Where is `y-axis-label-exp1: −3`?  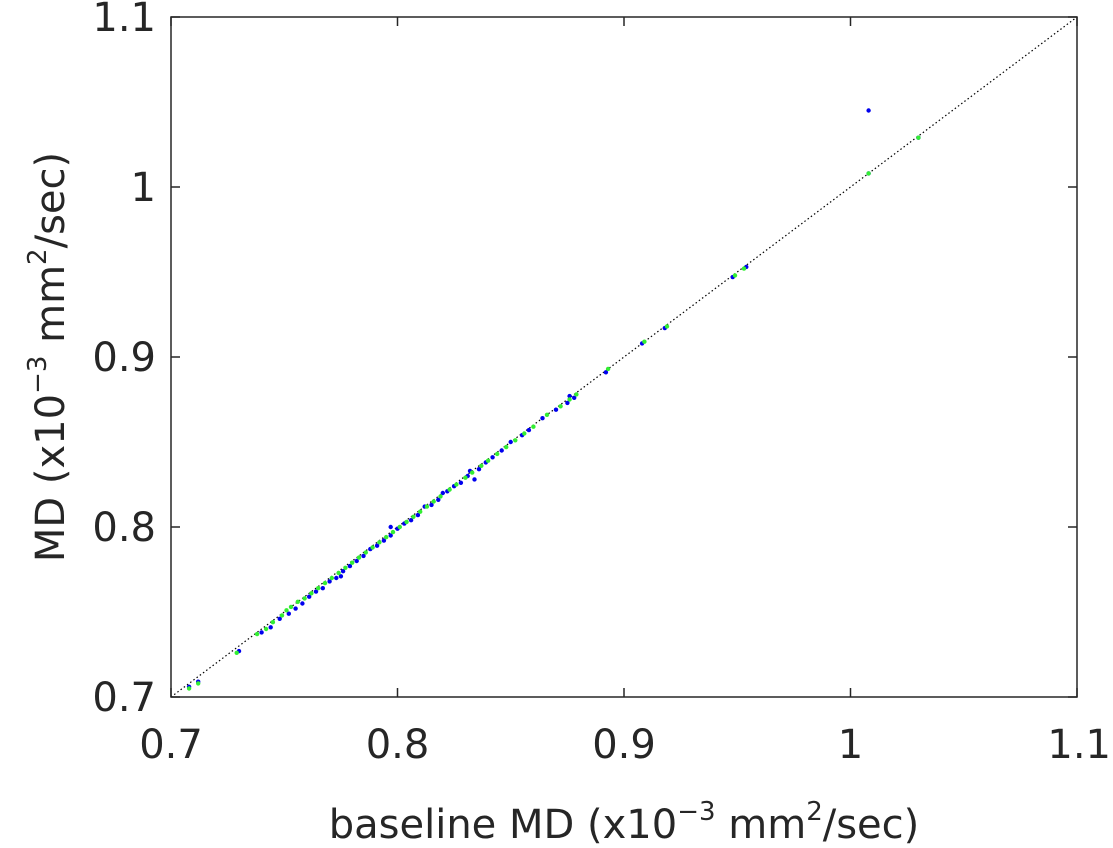
y-axis-label-exp1: −3 is located at coordinates (38, 375).